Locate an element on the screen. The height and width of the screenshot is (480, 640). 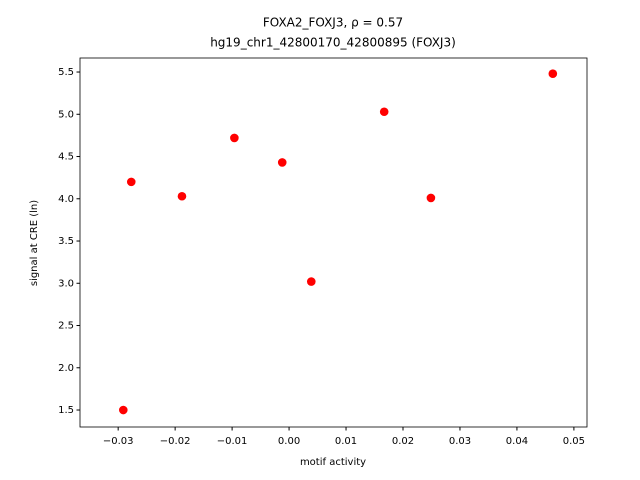
x-tick-label: 0.00 is located at coordinates (289, 441).